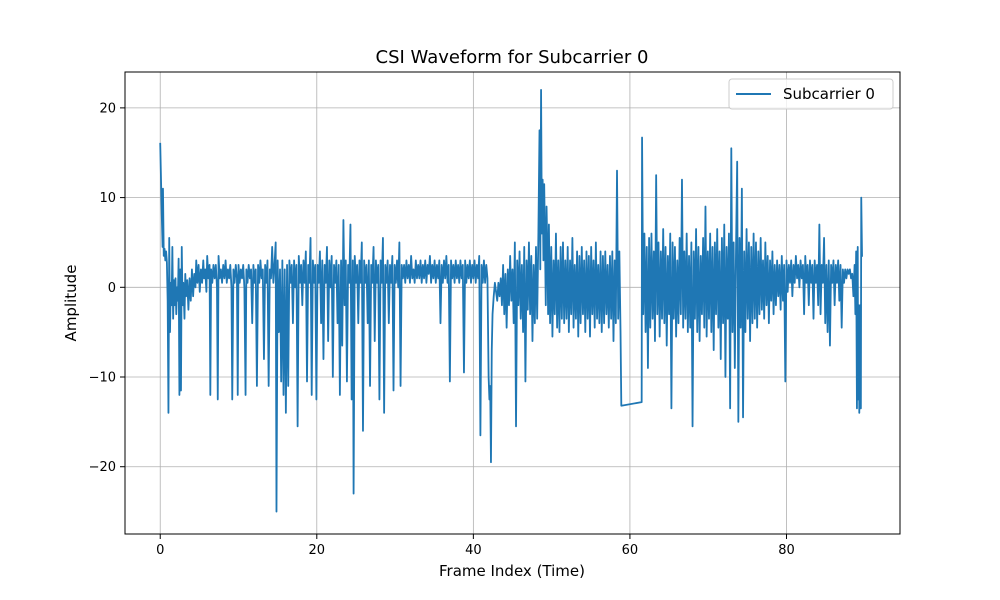  I want to click on x-axis-label: Frame Index (Time), so click(512, 571).